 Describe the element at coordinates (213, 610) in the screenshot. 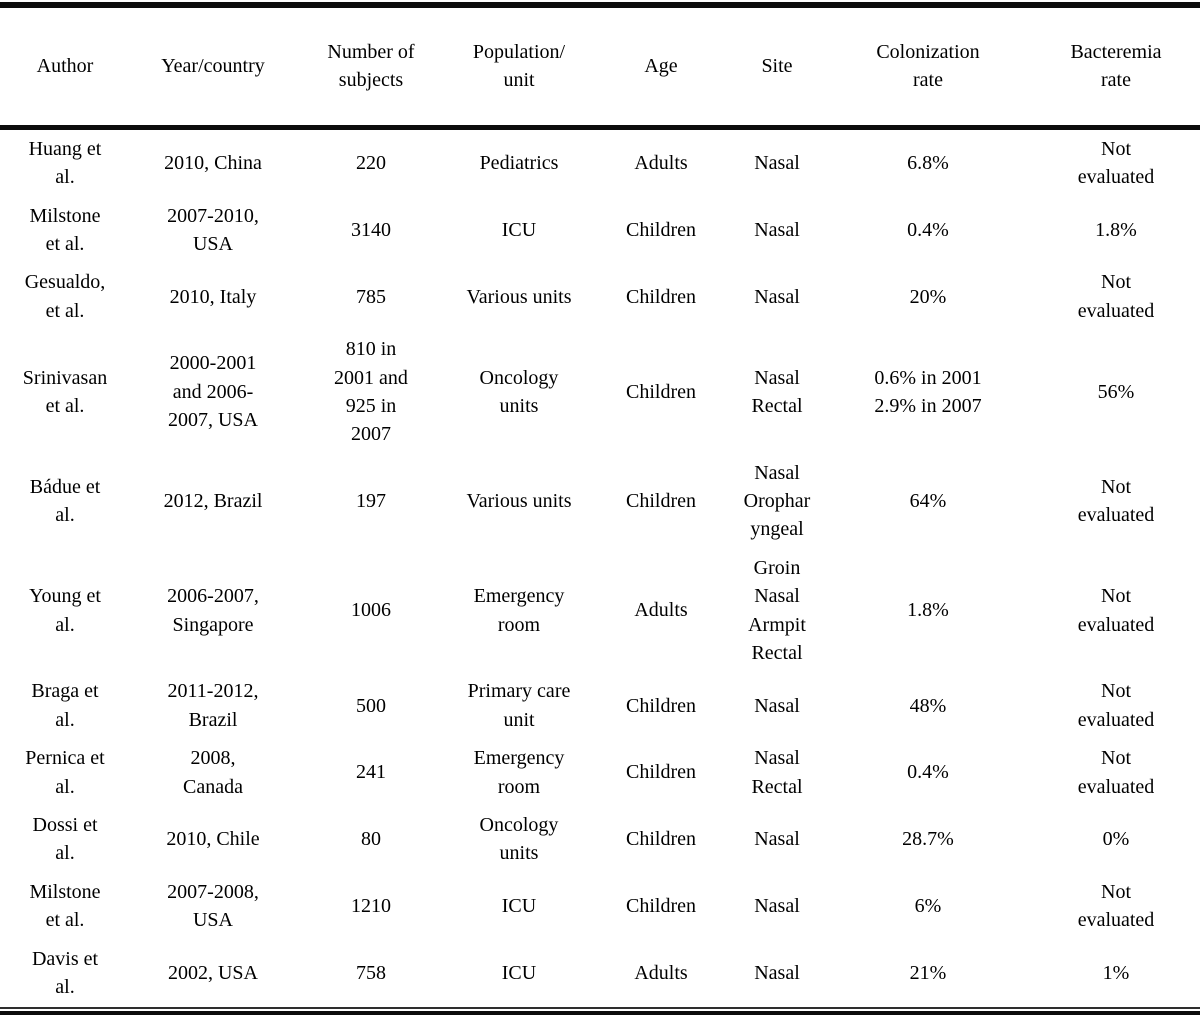

I see `cell-year-country: 2006-2007, Singapore` at that location.